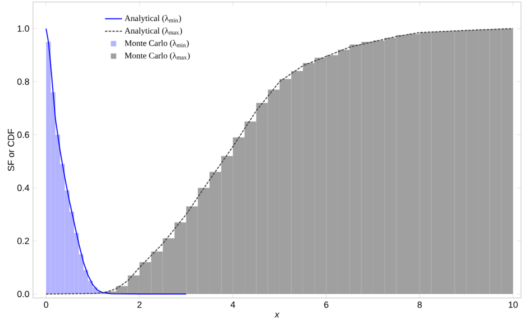 The height and width of the screenshot is (334, 524). Describe the element at coordinates (153, 31) in the screenshot. I see `legend-label: Analytical (λ$_{max}$)` at that location.